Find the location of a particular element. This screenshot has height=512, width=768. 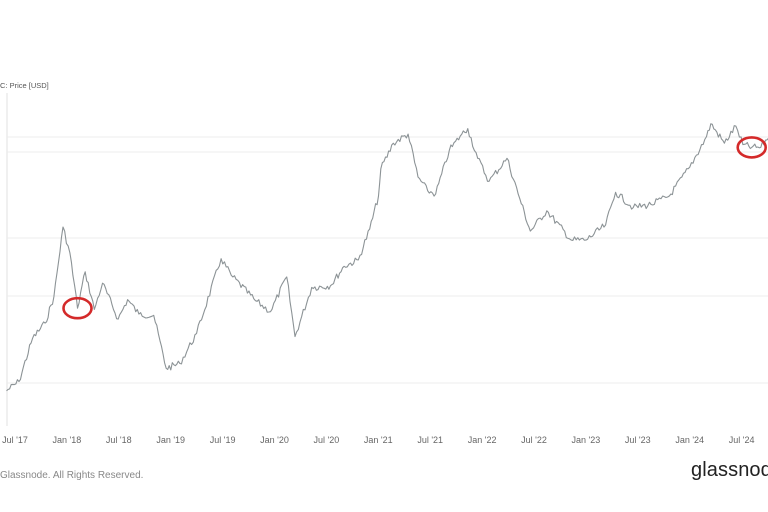

x-tick-label: Jan '21 is located at coordinates (378, 440).